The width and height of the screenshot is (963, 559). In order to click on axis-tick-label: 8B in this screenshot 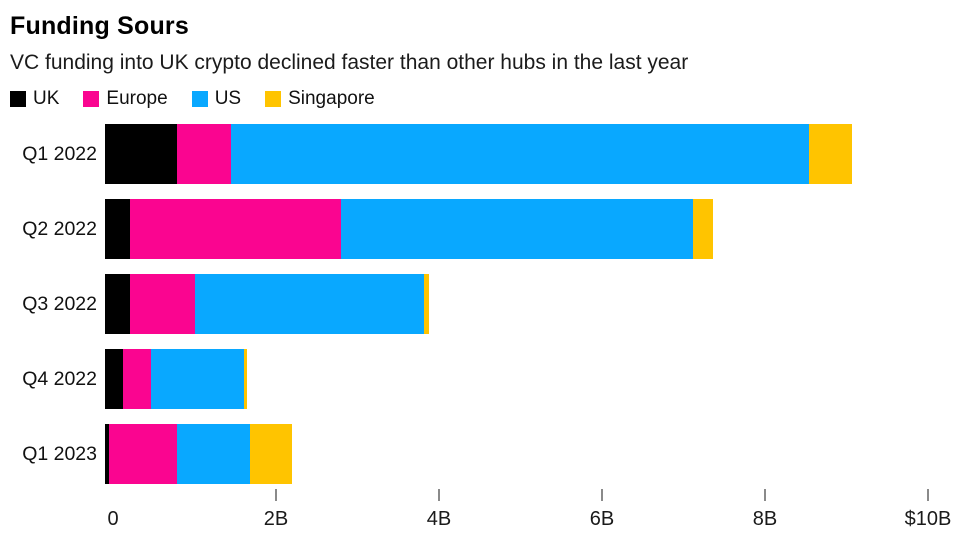, I will do `click(765, 519)`.